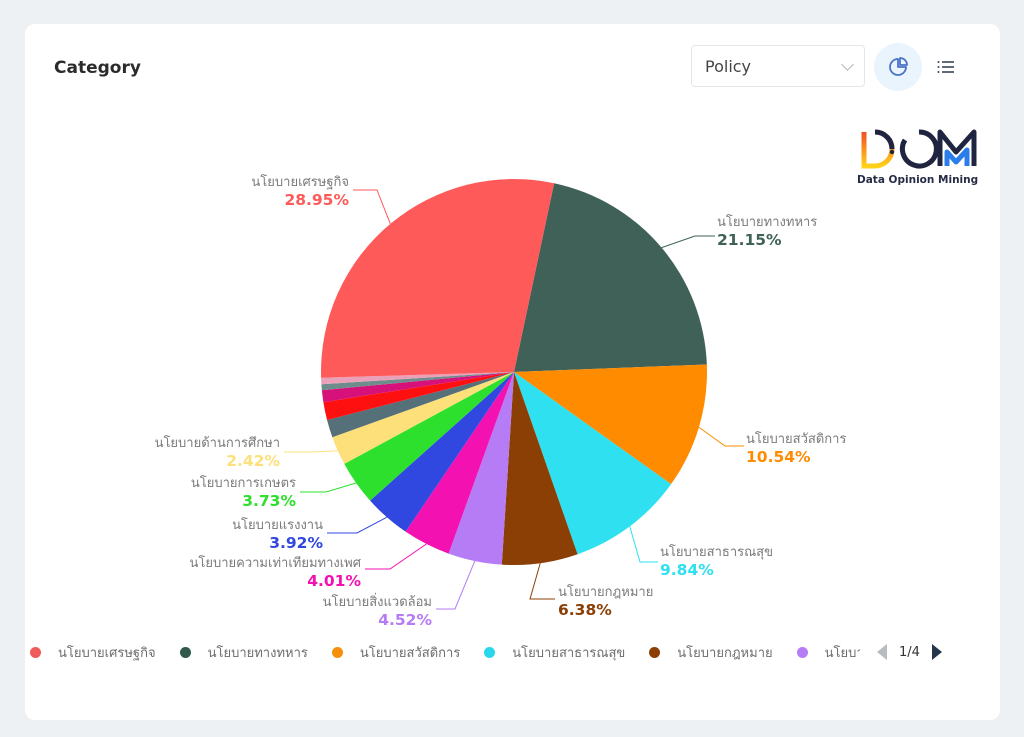  Describe the element at coordinates (300, 182) in the screenshot. I see `slice-label-name: นโยบายเศรษฐกิจ` at that location.